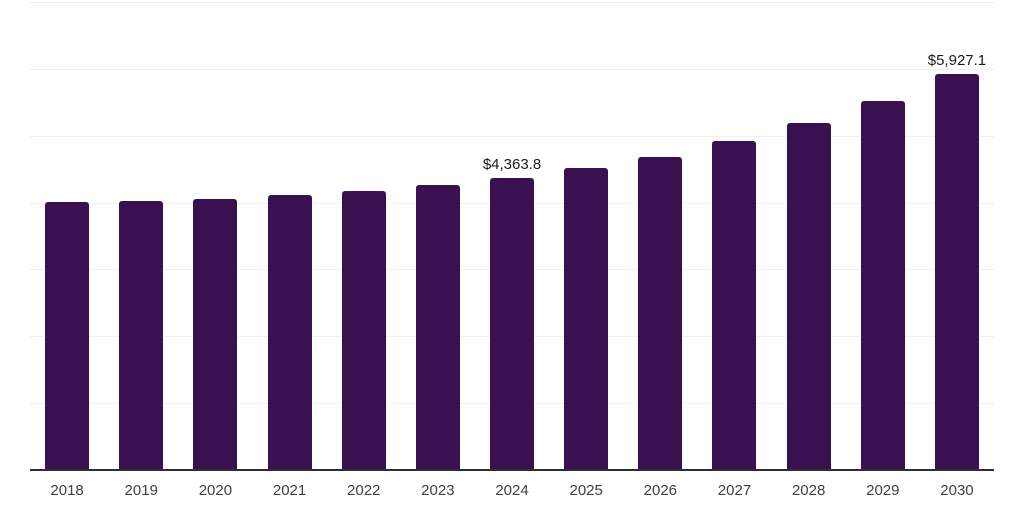  I want to click on bar-column-2021, so click(289, 236).